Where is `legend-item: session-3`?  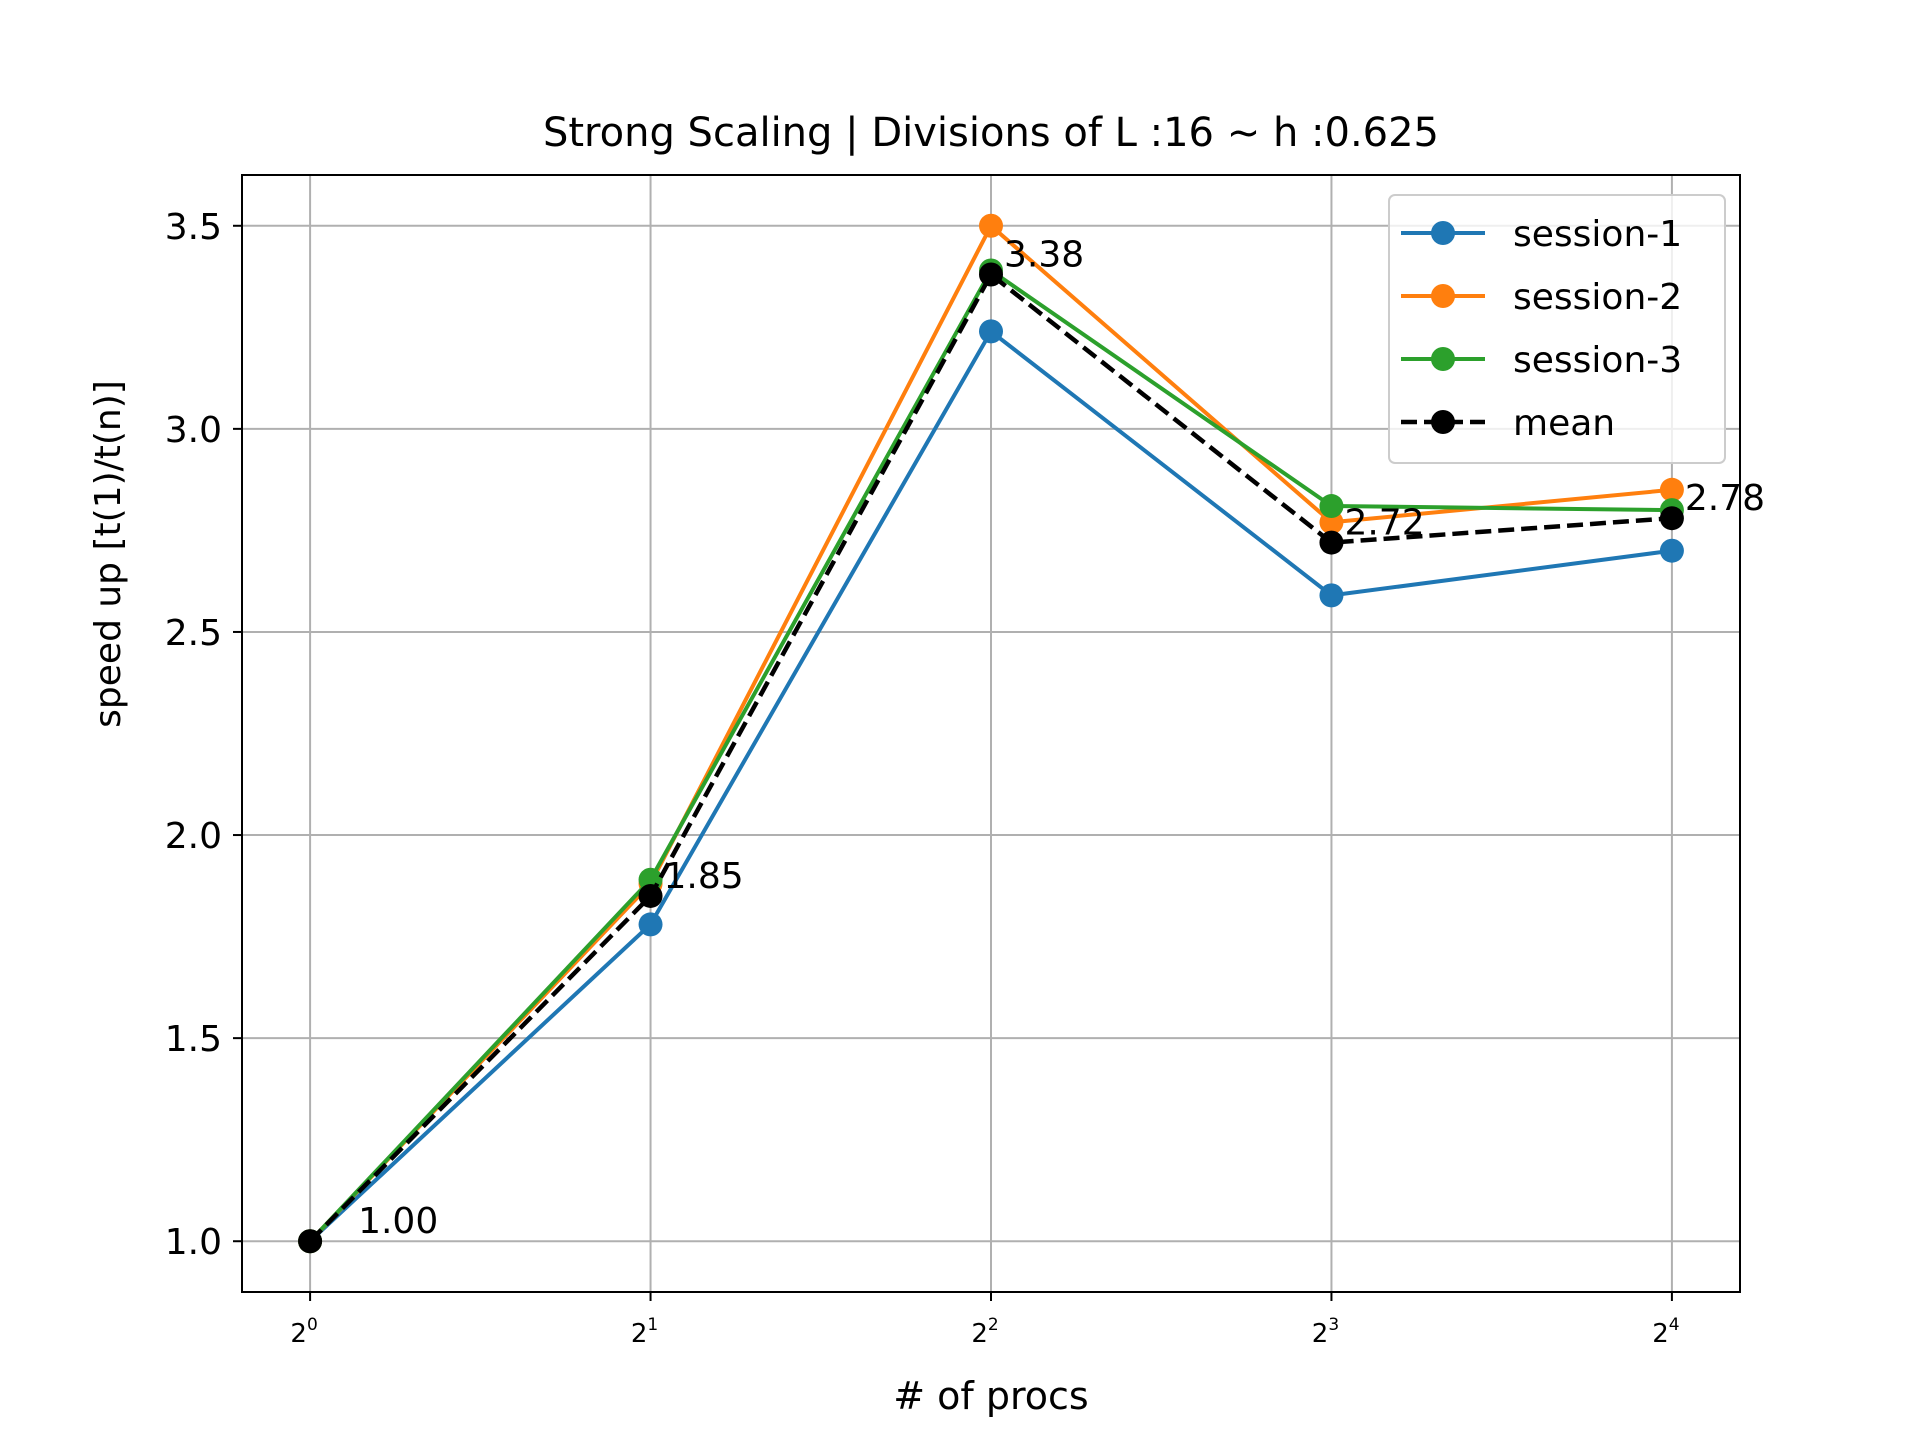
legend-item: session-3 is located at coordinates (1541, 360).